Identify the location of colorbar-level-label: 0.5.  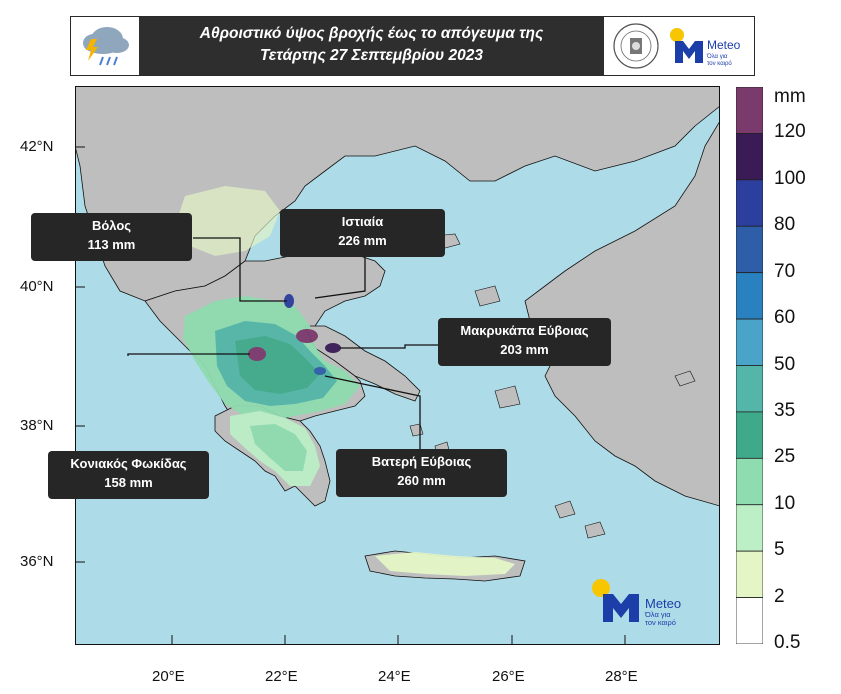
(787, 642).